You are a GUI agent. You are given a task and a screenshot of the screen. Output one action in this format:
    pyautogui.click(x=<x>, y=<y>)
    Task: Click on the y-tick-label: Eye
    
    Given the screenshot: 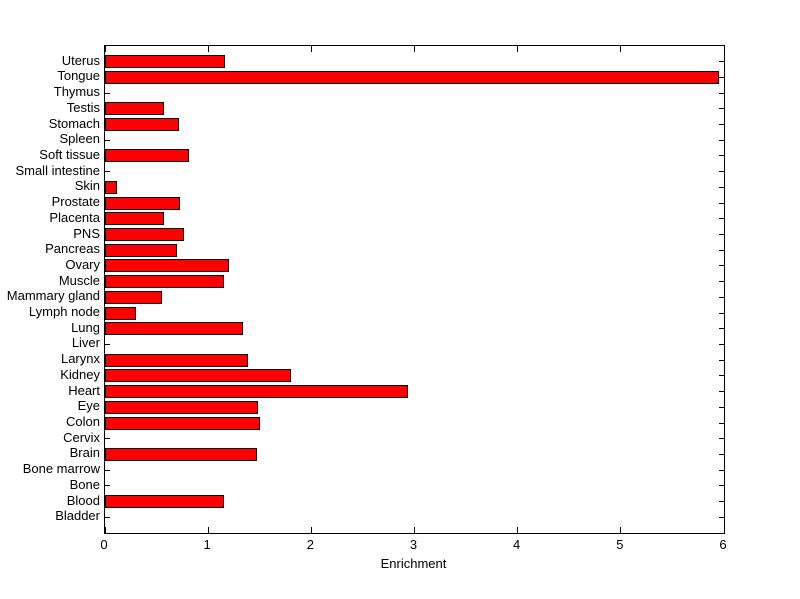 What is the action you would take?
    pyautogui.click(x=88, y=406)
    